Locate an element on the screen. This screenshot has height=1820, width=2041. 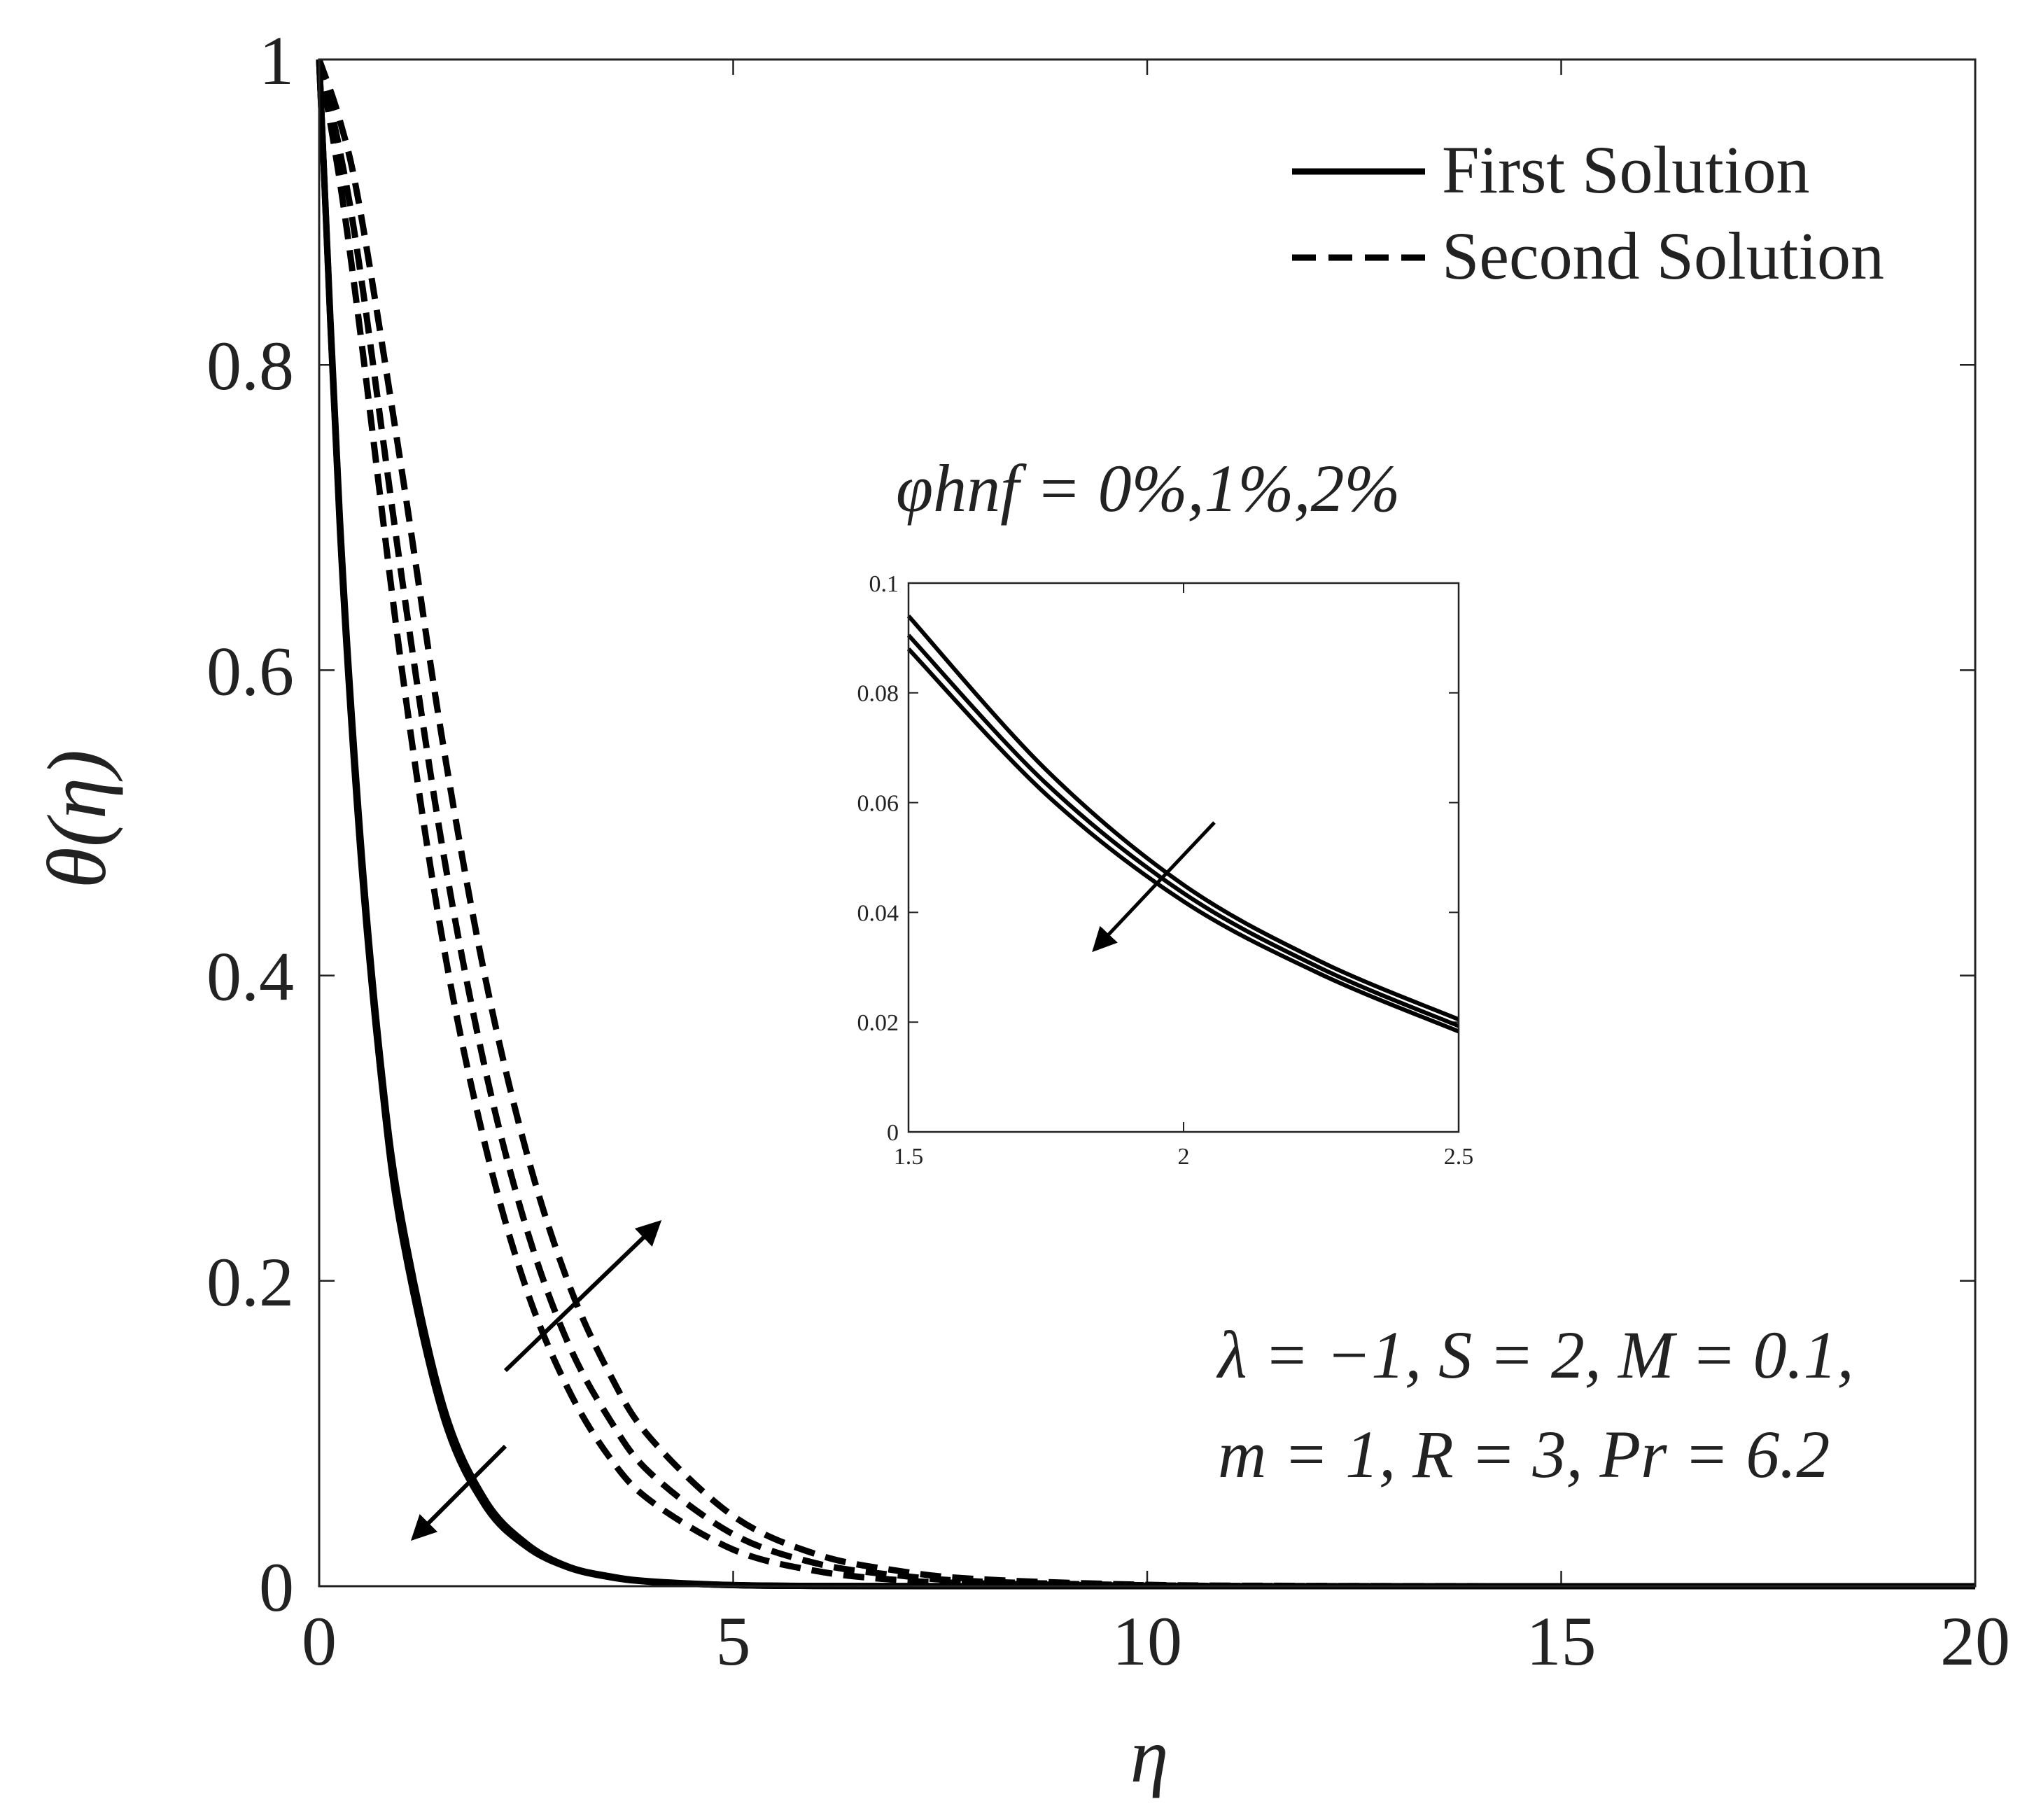
second-solution-trend-arrow is located at coordinates (582, 1296).